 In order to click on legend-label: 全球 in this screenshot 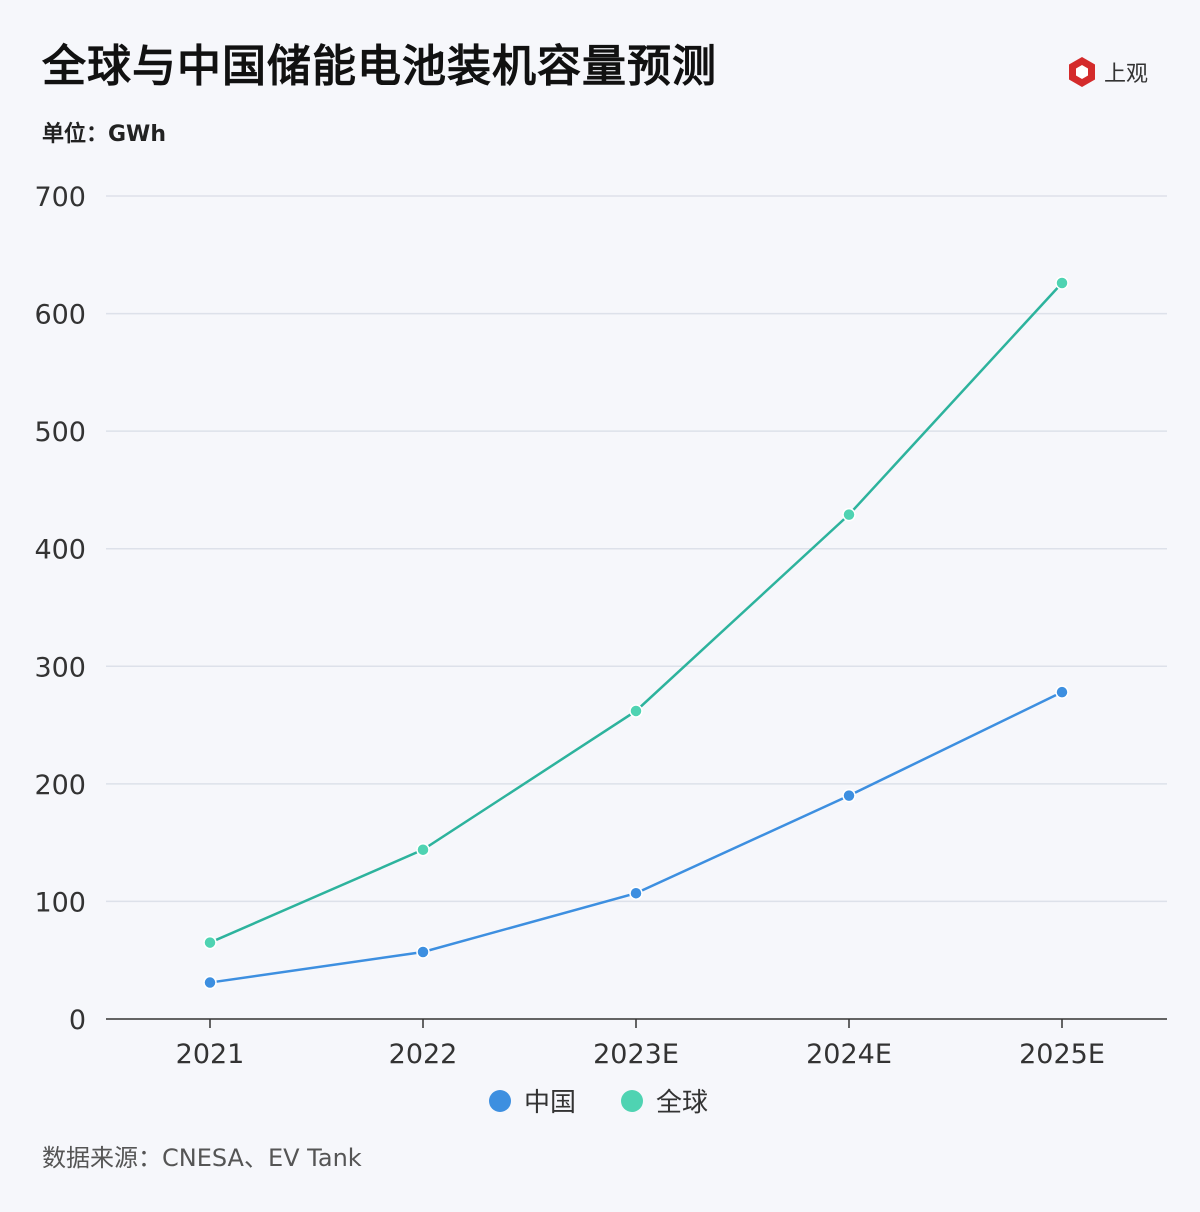, I will do `click(682, 1103)`.